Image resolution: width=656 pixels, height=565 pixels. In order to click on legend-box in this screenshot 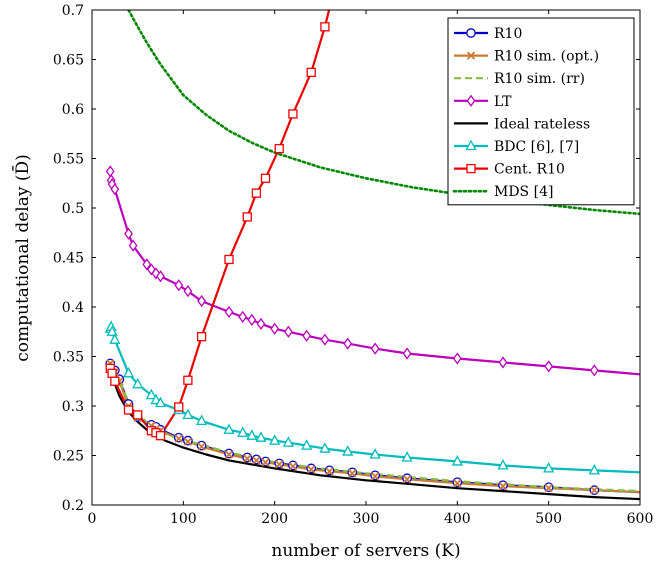, I will do `click(541, 111)`.